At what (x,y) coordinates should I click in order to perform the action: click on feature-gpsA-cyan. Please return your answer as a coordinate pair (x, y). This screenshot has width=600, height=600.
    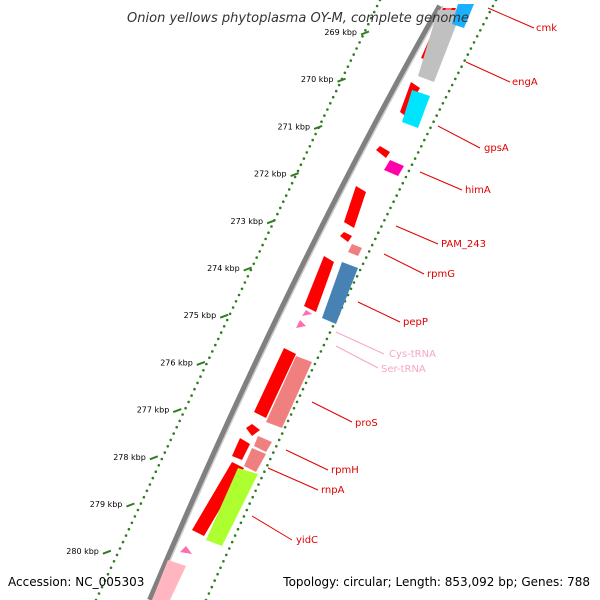
    Looking at the image, I should click on (416, 109).